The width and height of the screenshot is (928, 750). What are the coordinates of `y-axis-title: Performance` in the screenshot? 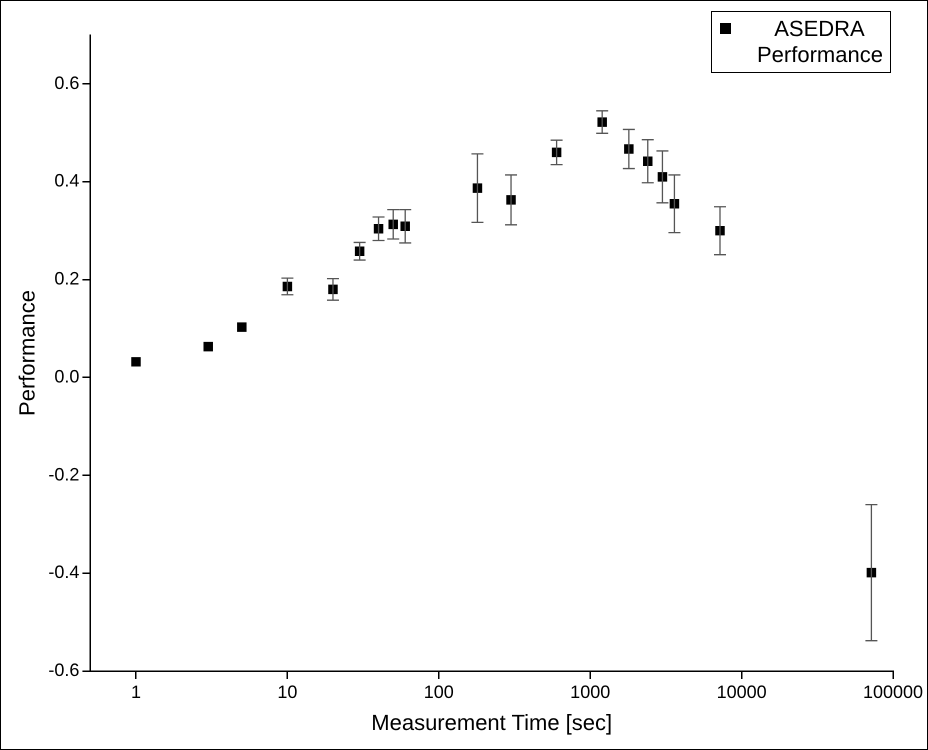 It's located at (27, 353).